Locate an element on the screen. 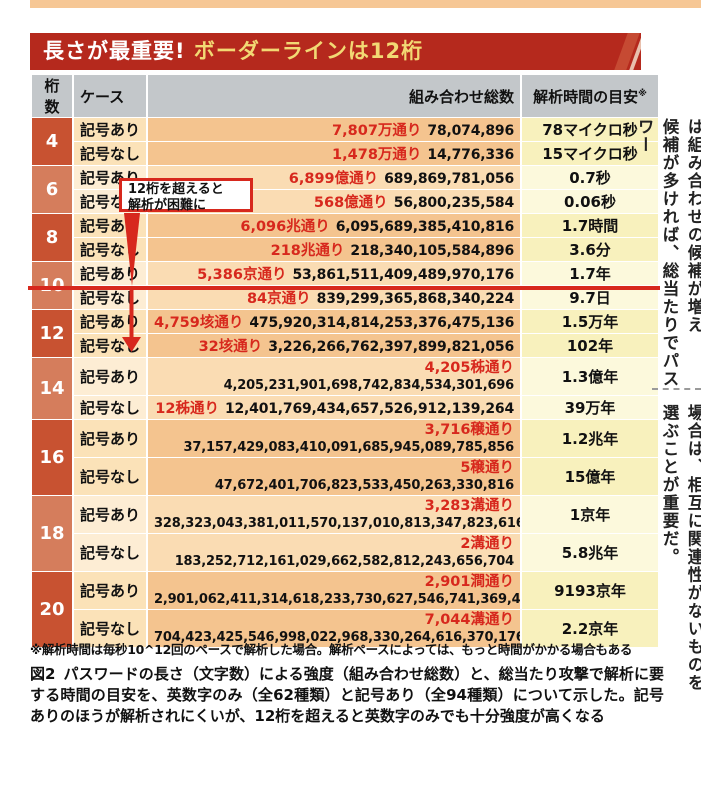  red-unit-label: 6,096兆通り is located at coordinates (285, 227).